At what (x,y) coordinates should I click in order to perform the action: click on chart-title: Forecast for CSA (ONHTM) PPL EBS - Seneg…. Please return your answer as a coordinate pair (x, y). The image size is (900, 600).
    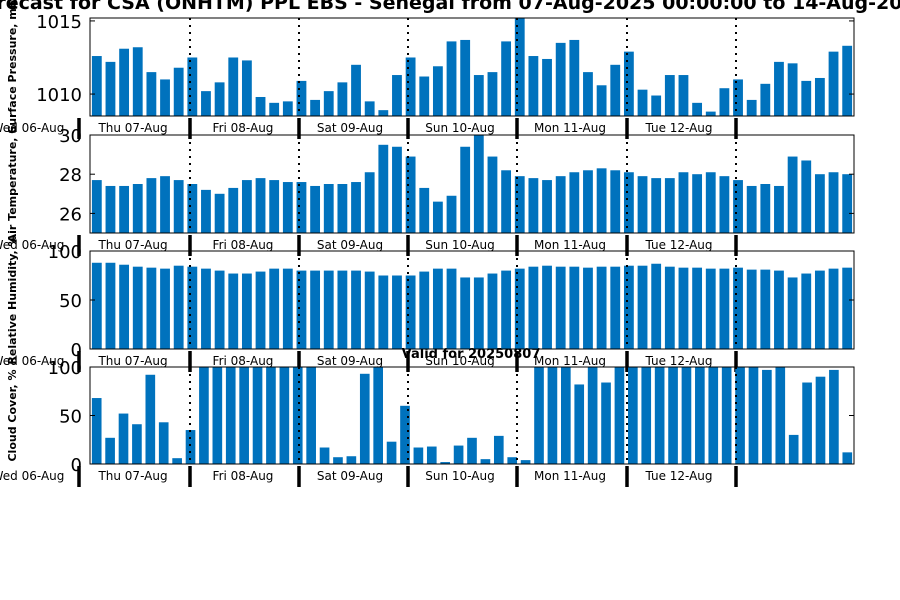
    Looking at the image, I should click on (450, 7).